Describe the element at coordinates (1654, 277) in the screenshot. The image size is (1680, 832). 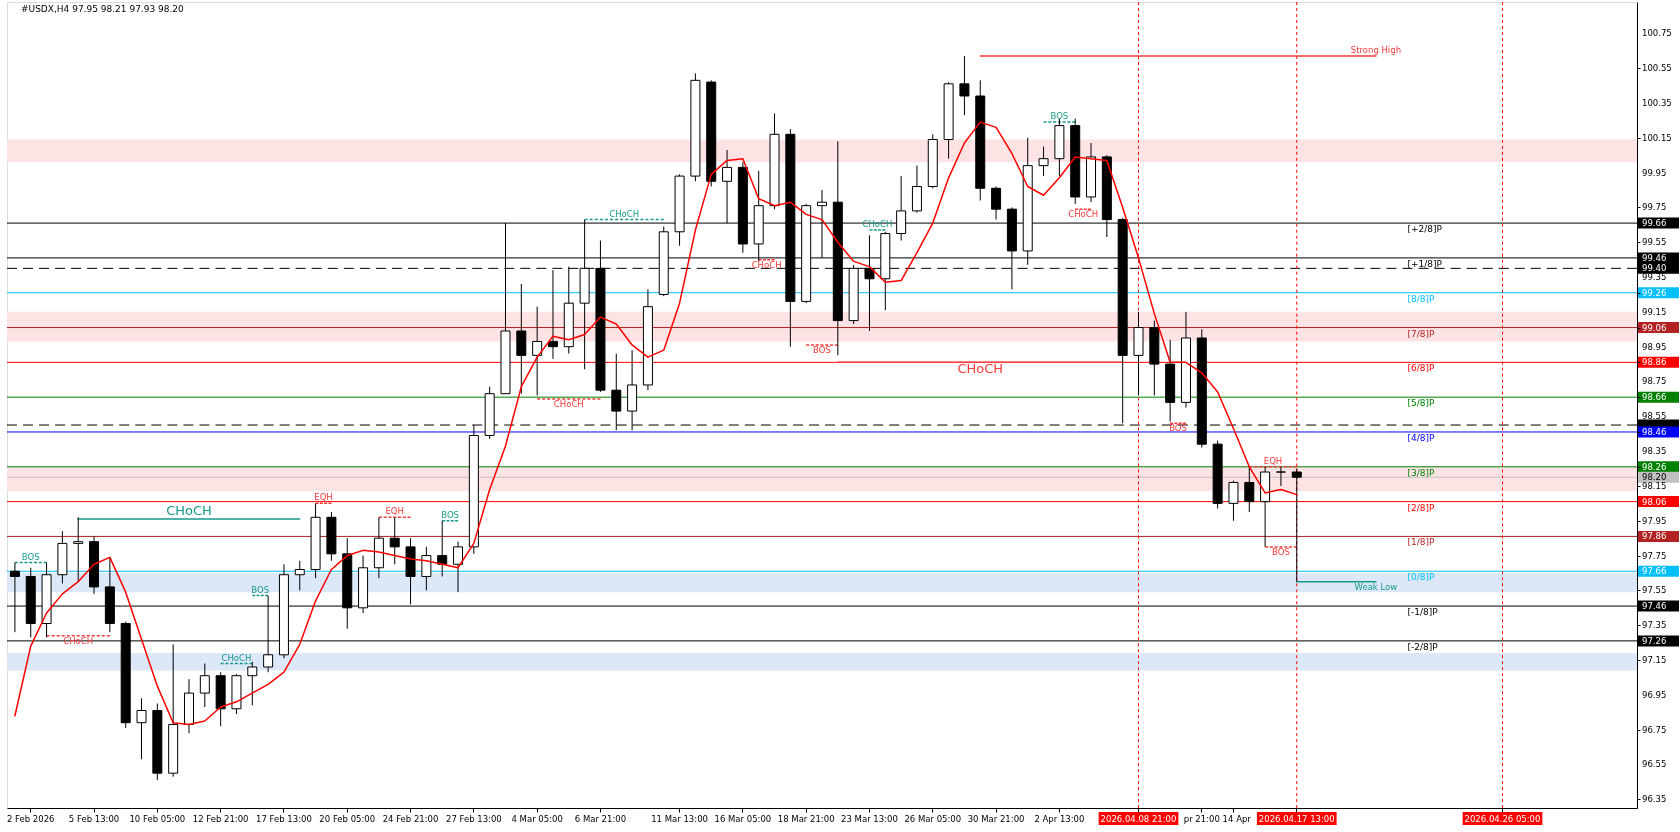
I see `y-tick-label: 99.35` at that location.